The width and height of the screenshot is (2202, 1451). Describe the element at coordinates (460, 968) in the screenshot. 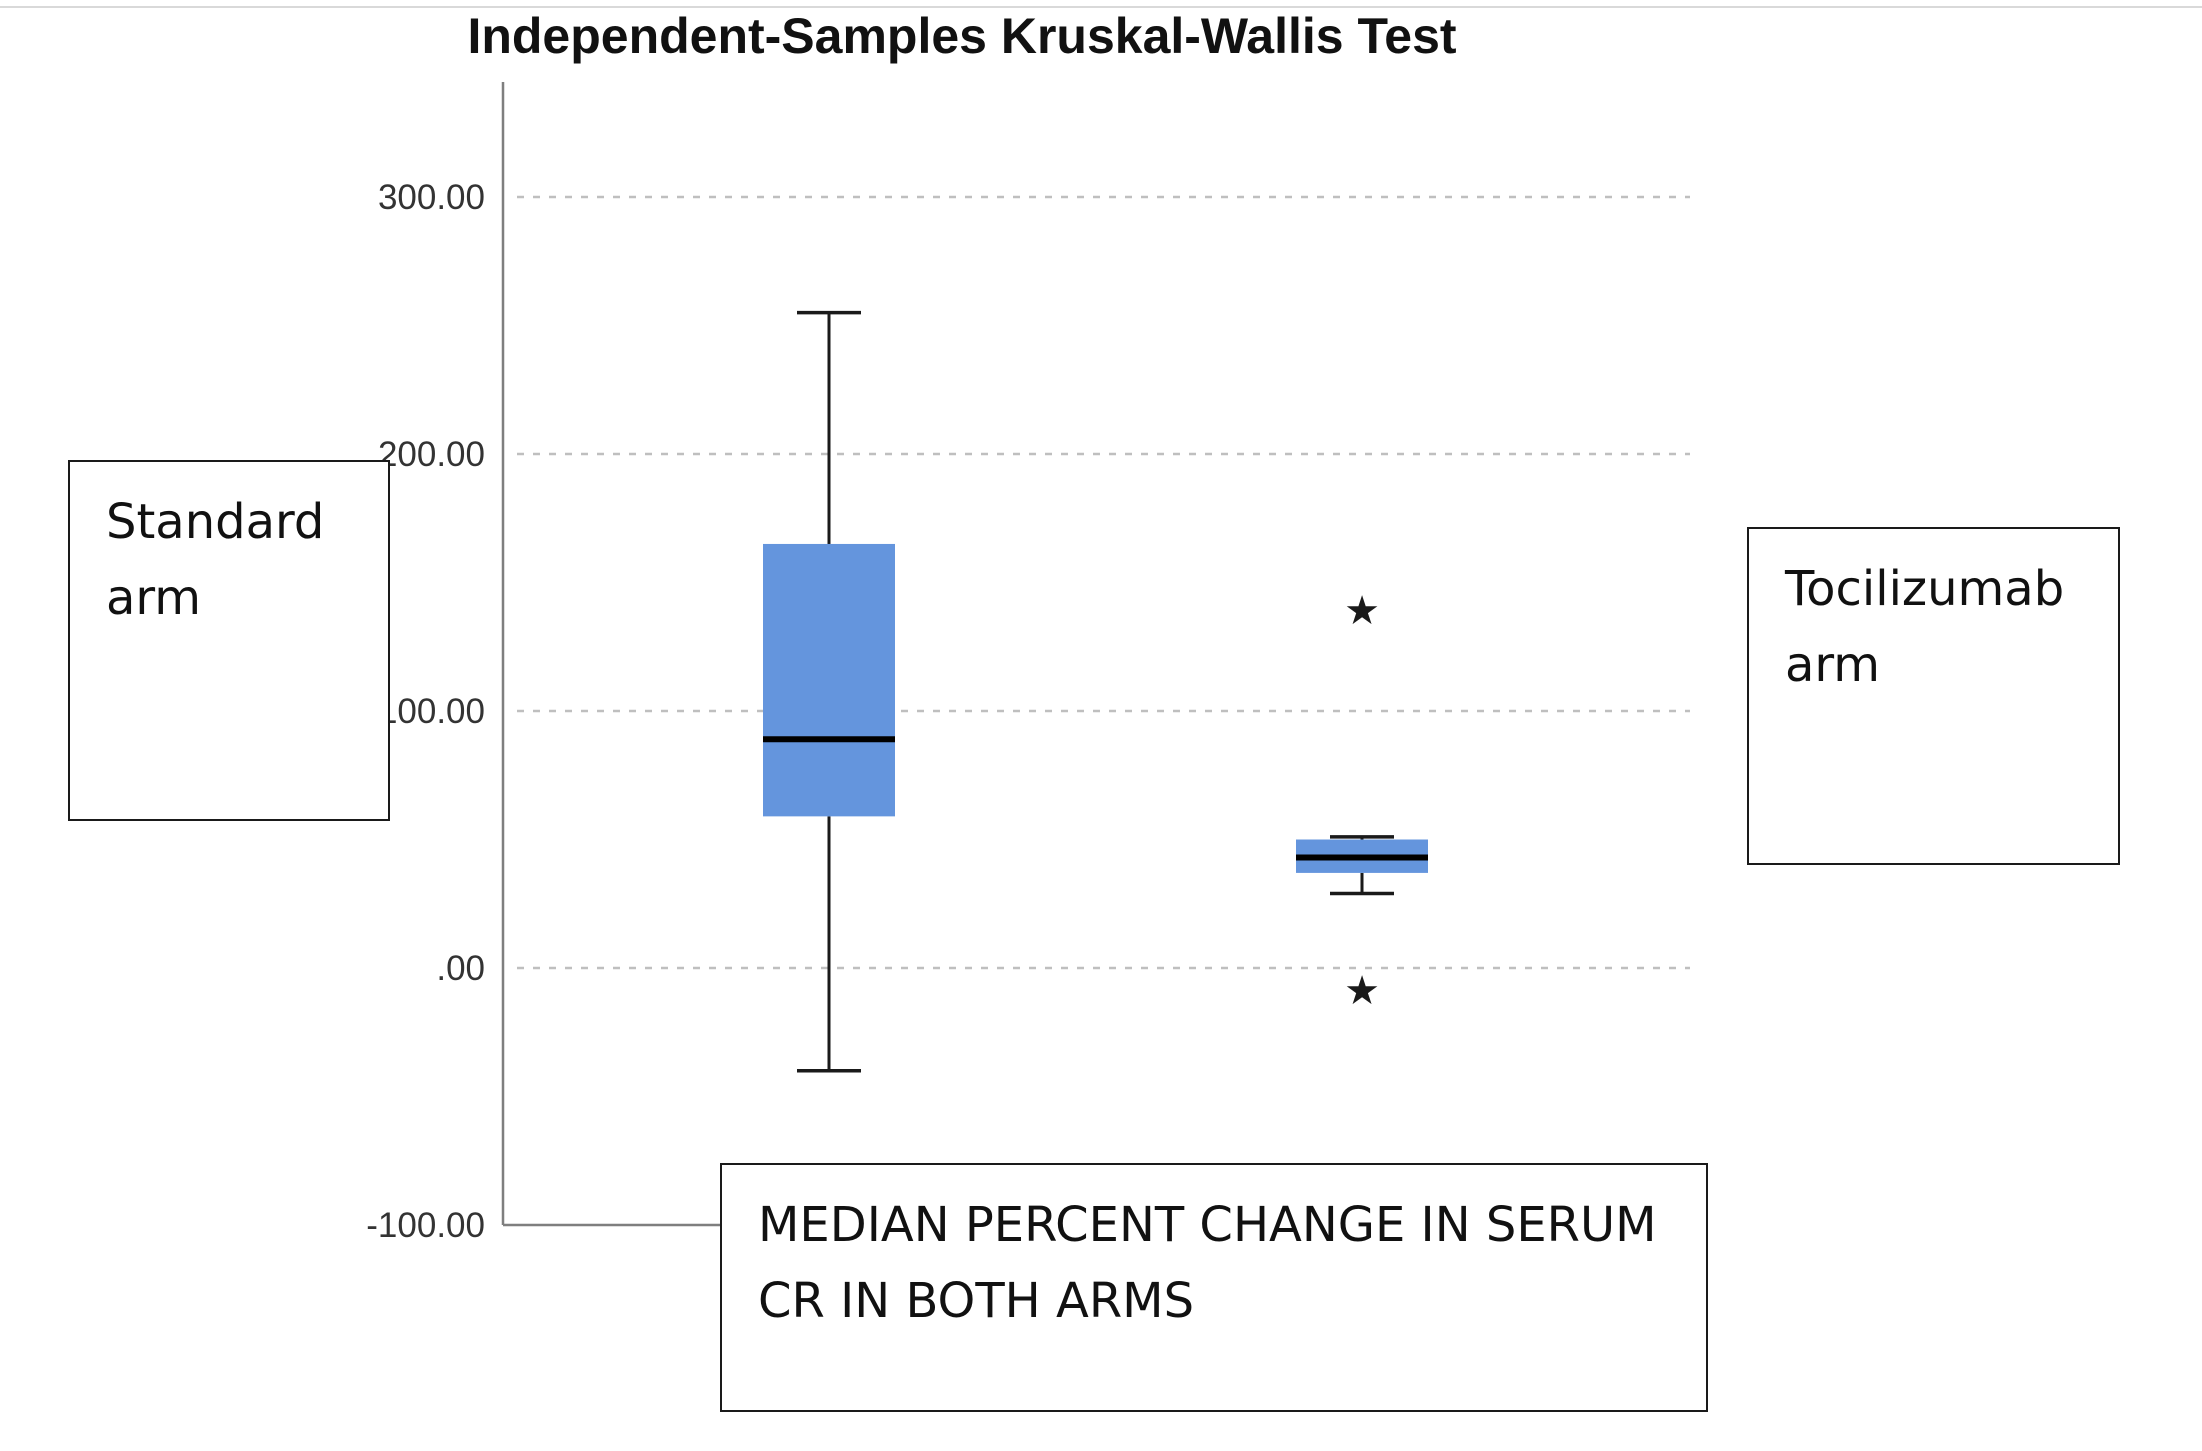

I see `y-tick-label: .00` at that location.